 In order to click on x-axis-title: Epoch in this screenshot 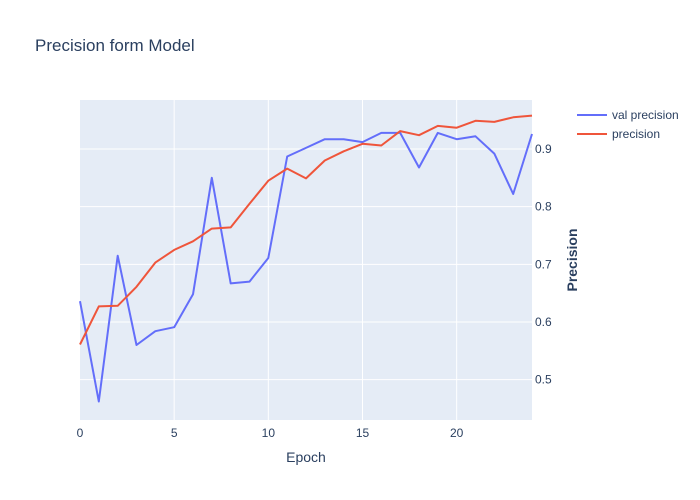, I will do `click(306, 457)`.